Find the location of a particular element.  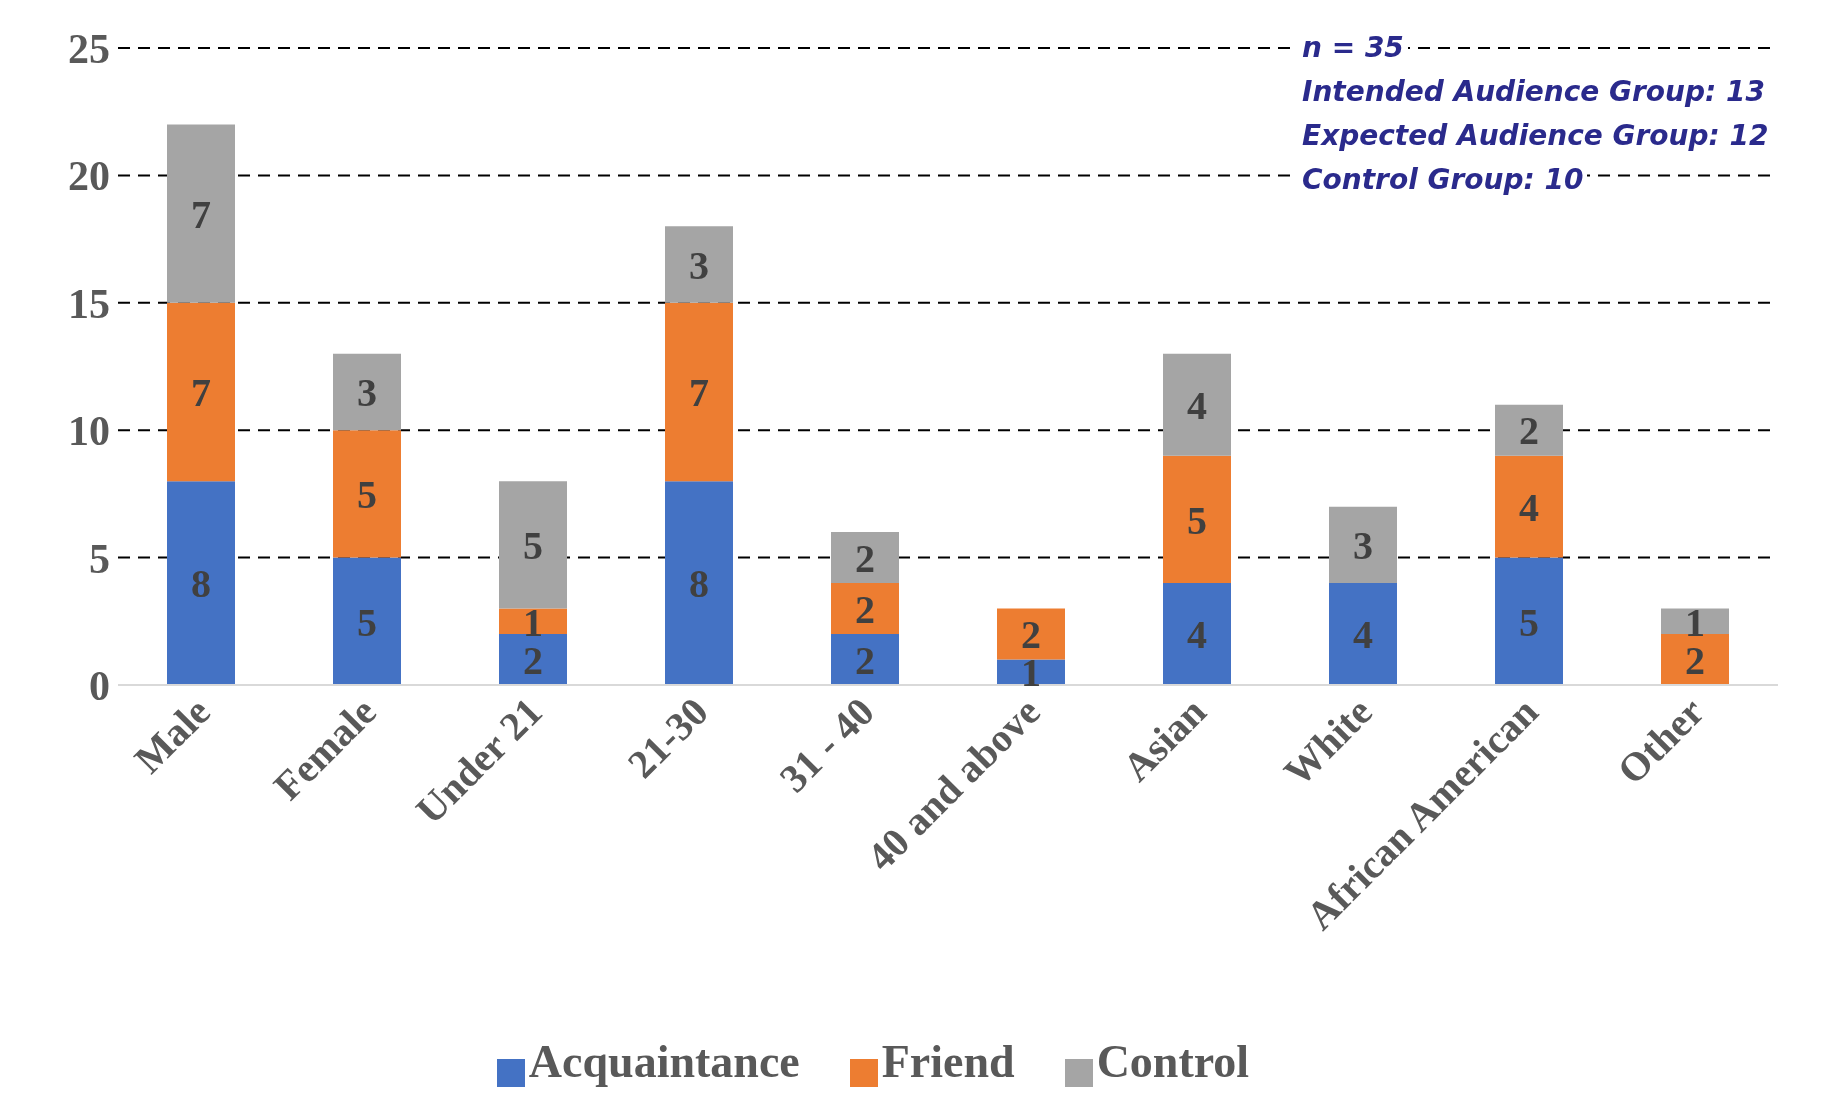

y-tick-label: 15 is located at coordinates (89, 303).